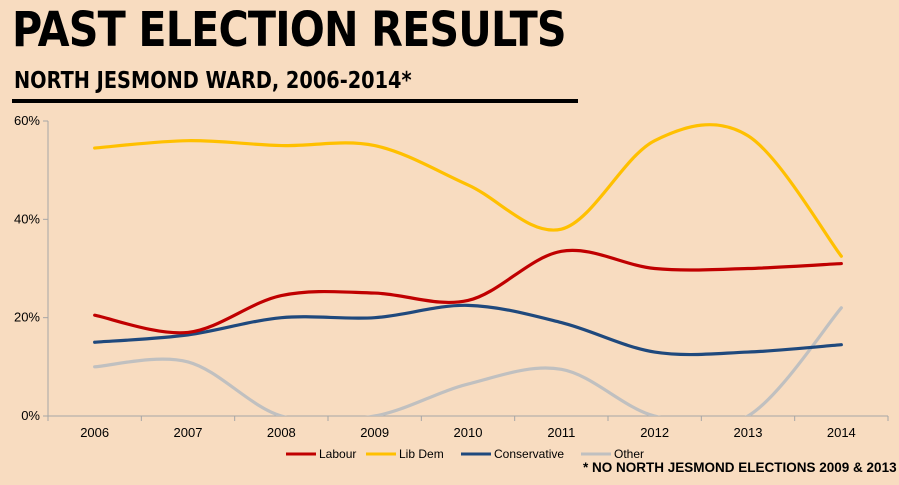 The width and height of the screenshot is (899, 485). What do you see at coordinates (30, 415) in the screenshot?
I see `y-tick-label: 0%` at bounding box center [30, 415].